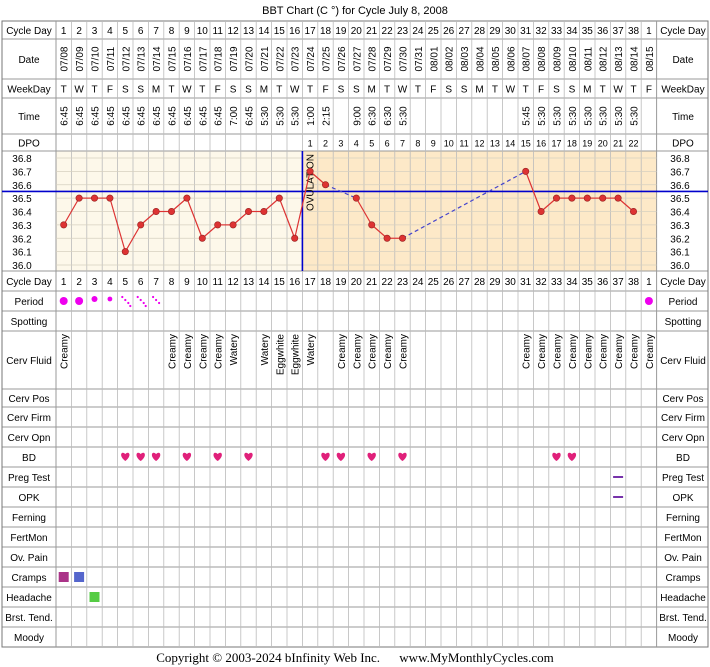  I want to click on weekday-cell: M, so click(156, 90).